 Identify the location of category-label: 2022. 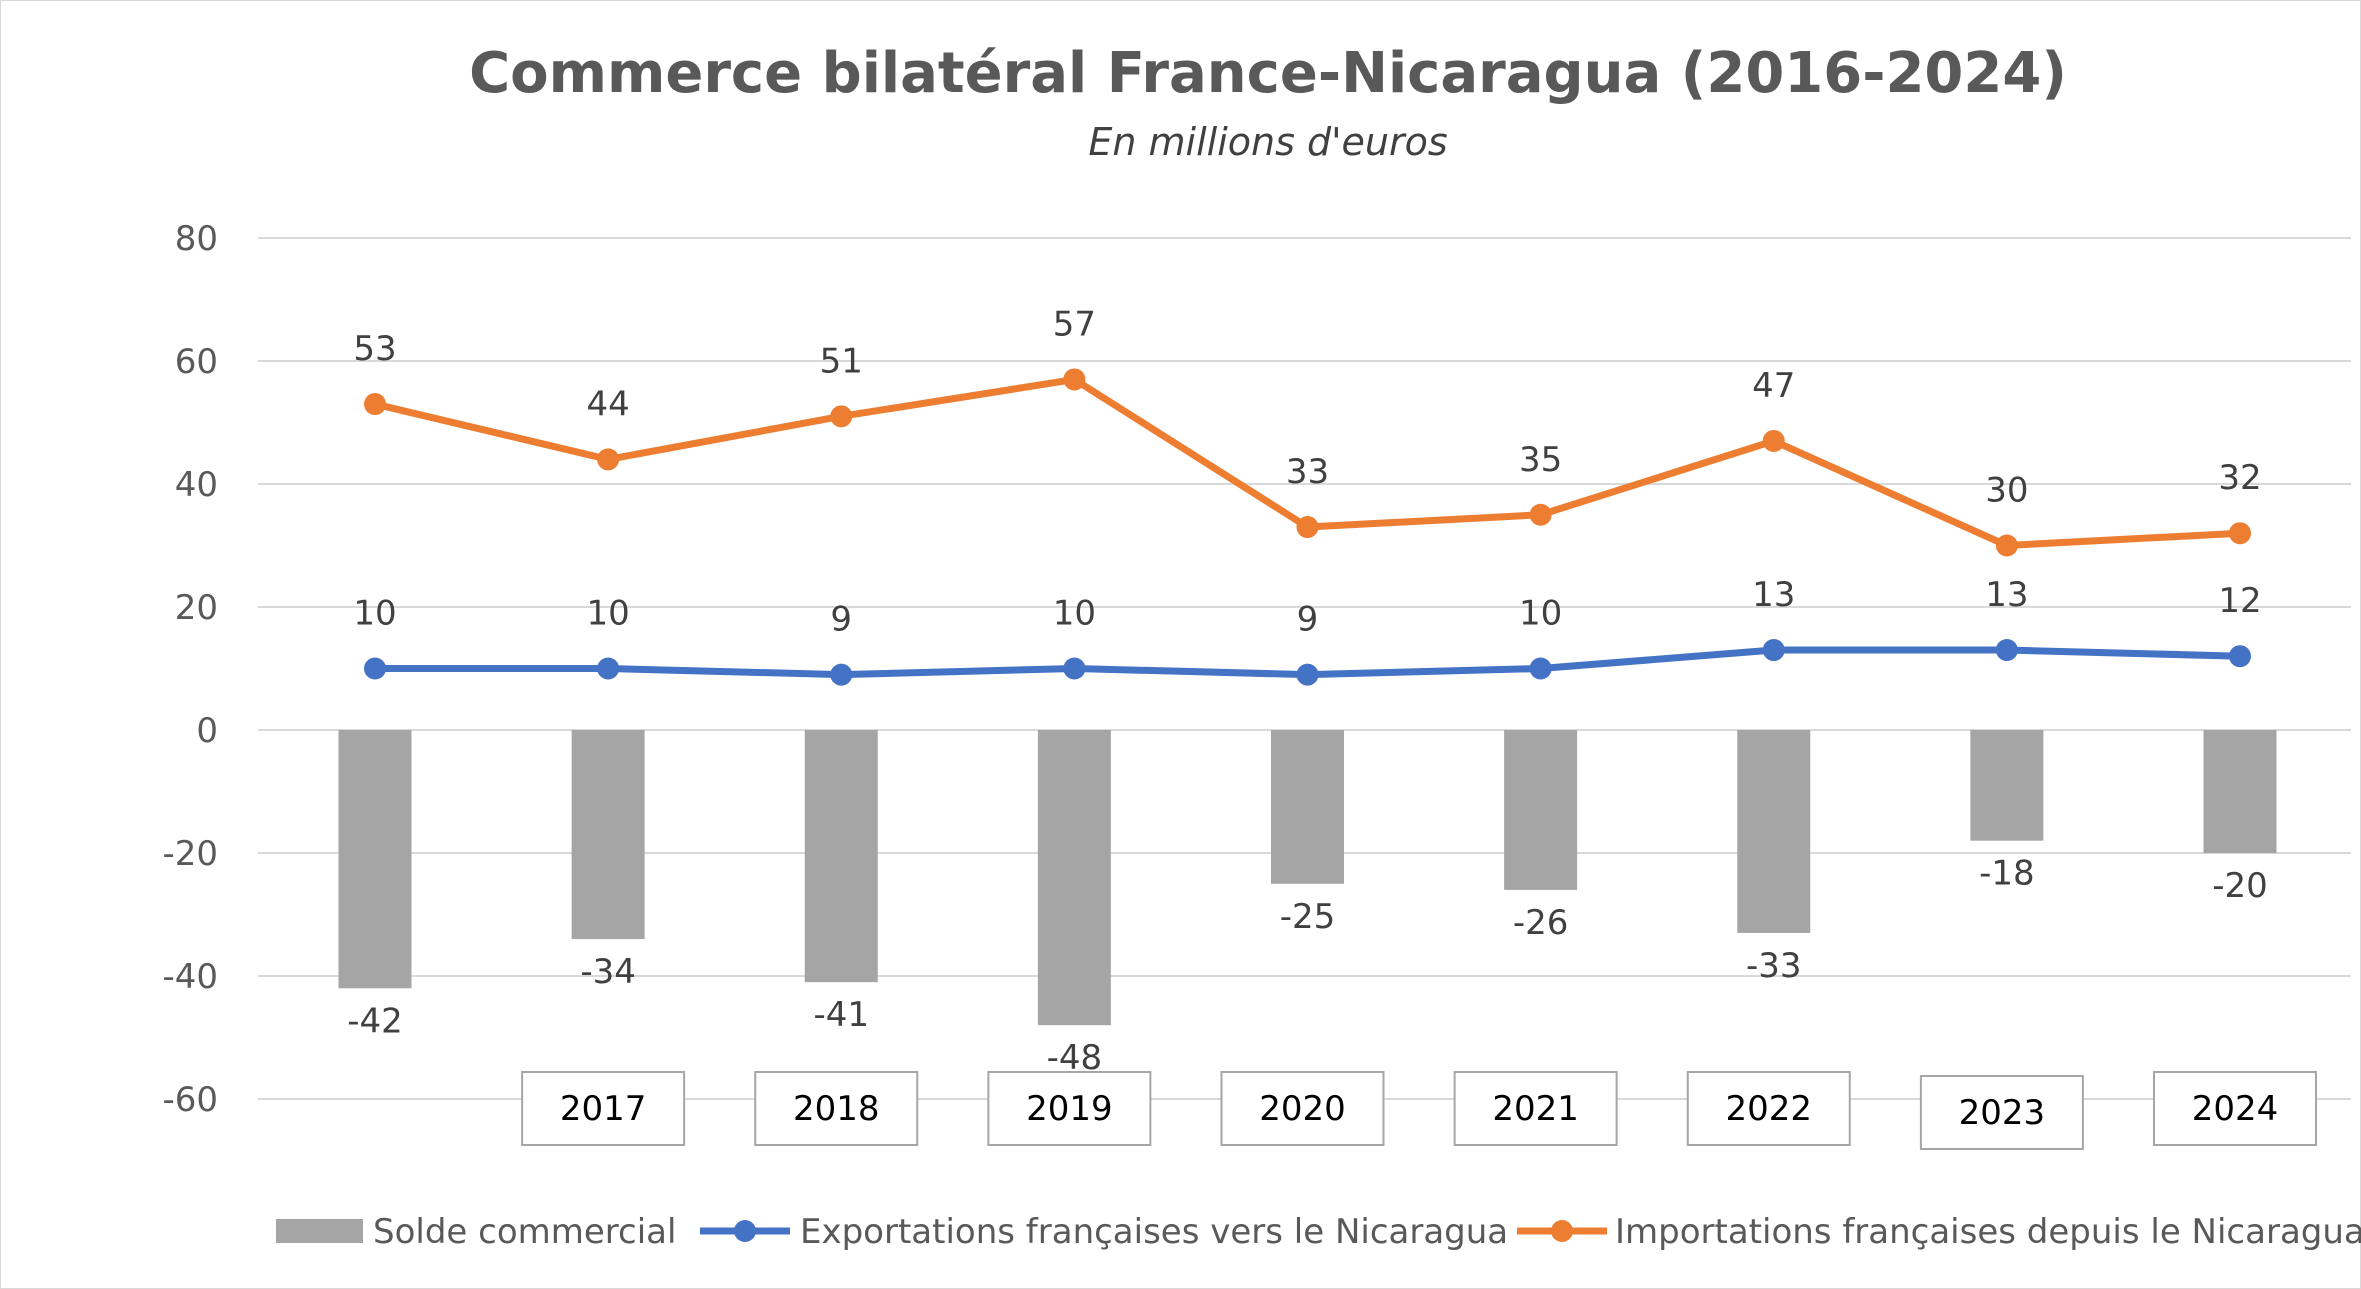
(1768, 1109).